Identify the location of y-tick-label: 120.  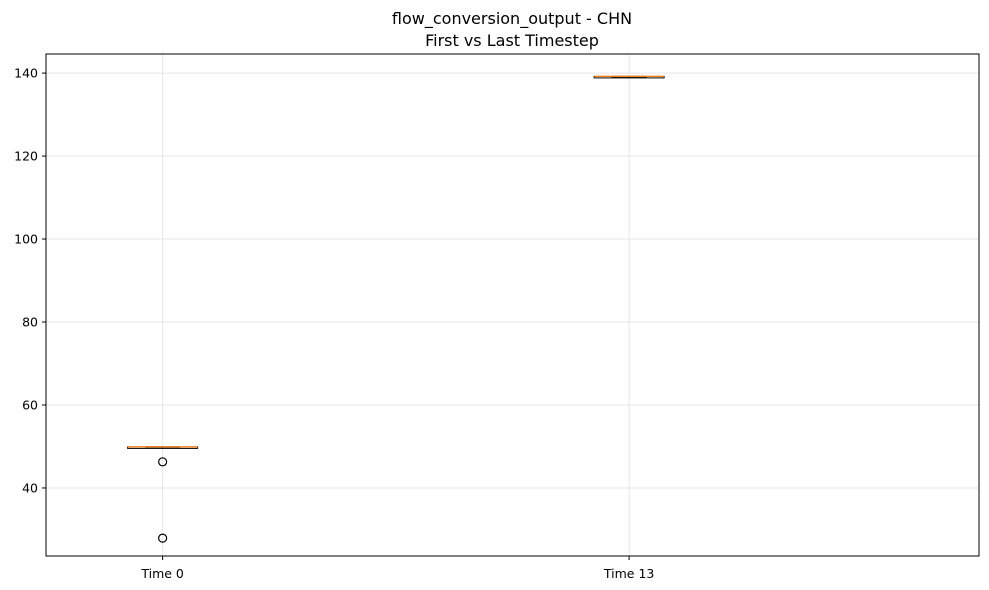
(26, 156).